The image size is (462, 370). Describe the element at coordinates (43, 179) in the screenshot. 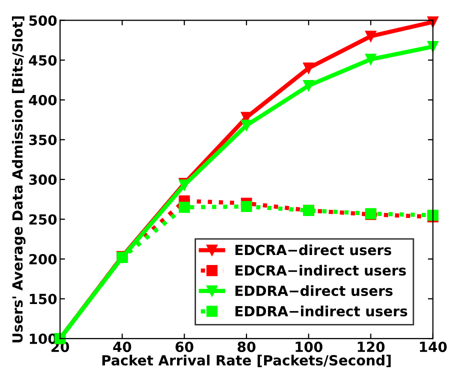

I see `y-tick-label: 300` at that location.